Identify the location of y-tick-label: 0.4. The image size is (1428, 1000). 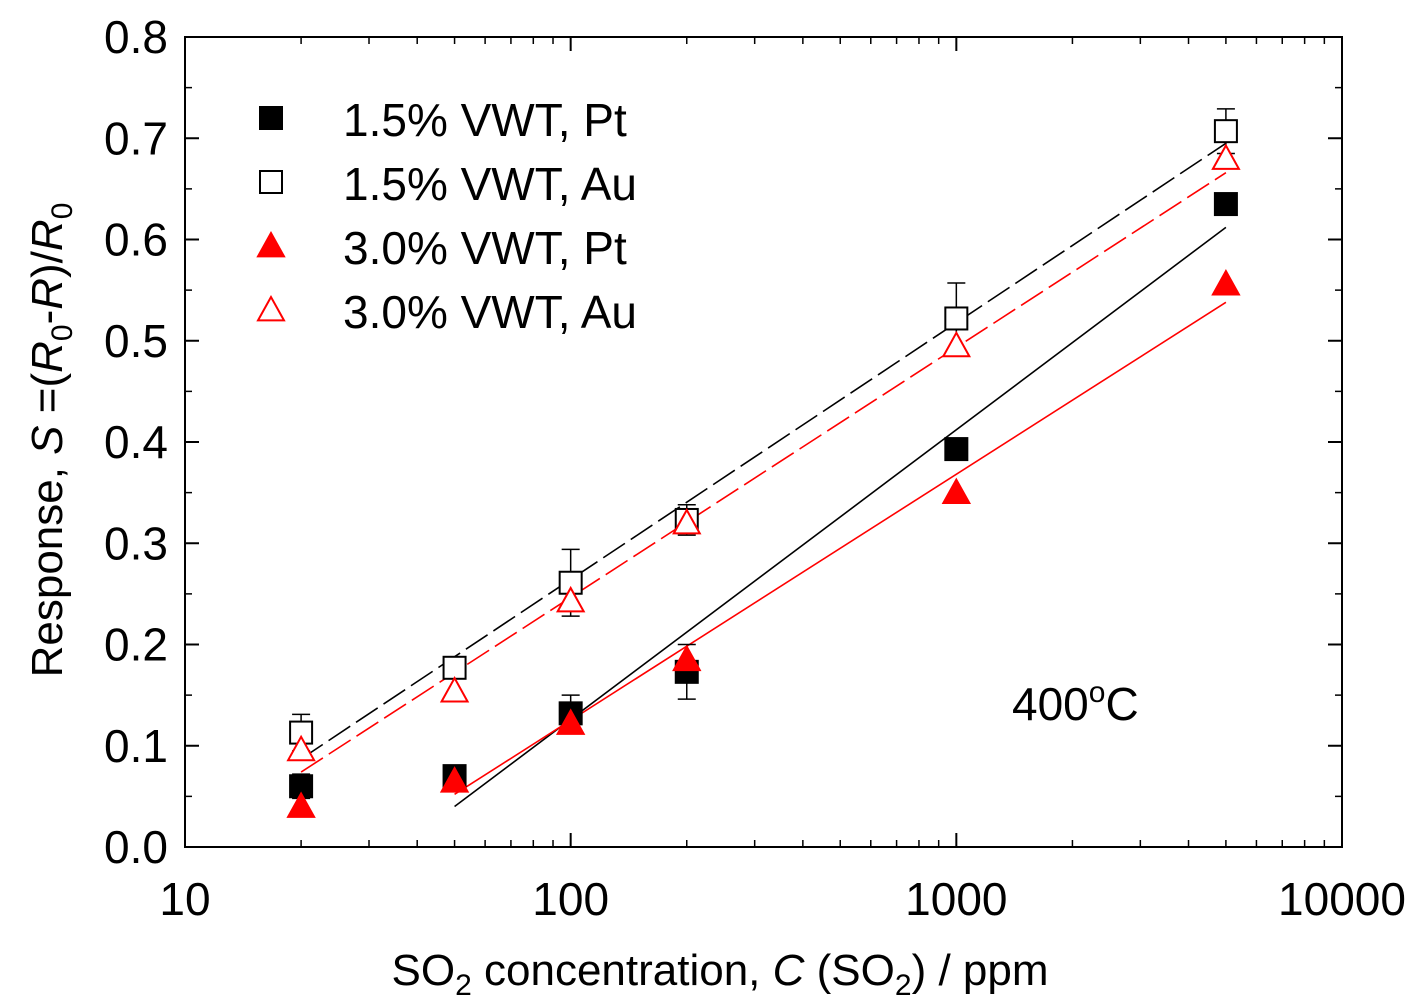
(136, 442).